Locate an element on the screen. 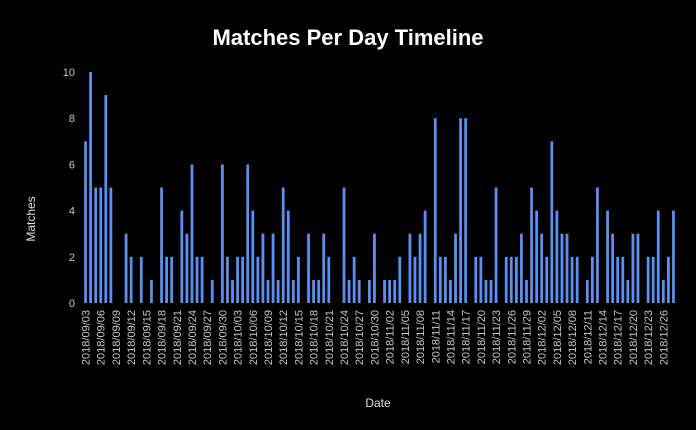 This screenshot has height=430, width=696. y-tick-label: 0 is located at coordinates (72, 304).